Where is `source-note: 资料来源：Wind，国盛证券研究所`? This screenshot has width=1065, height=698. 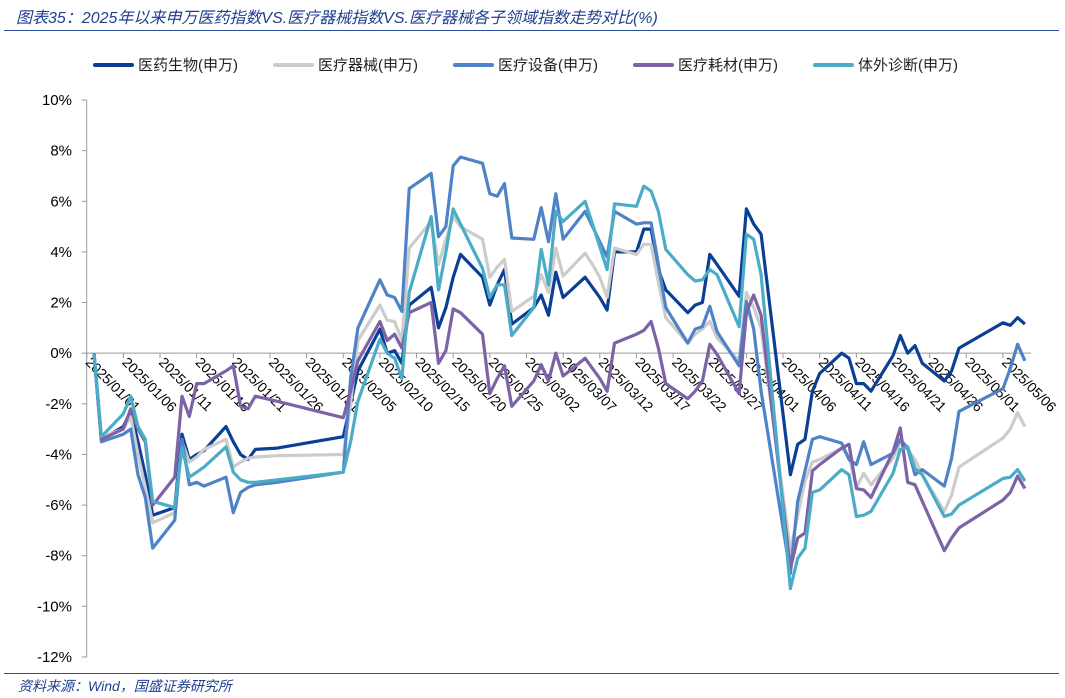 source-note: 资料来源：Wind，国盛证券研究所 is located at coordinates (125, 686).